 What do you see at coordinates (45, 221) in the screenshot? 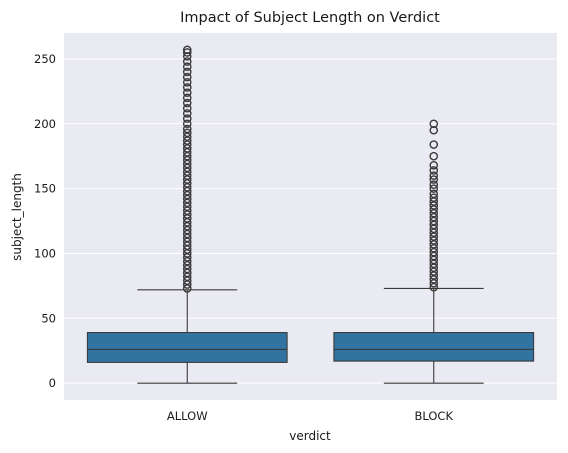
I see `y-axis-ticks: 0 50 100 150 200 250` at bounding box center [45, 221].